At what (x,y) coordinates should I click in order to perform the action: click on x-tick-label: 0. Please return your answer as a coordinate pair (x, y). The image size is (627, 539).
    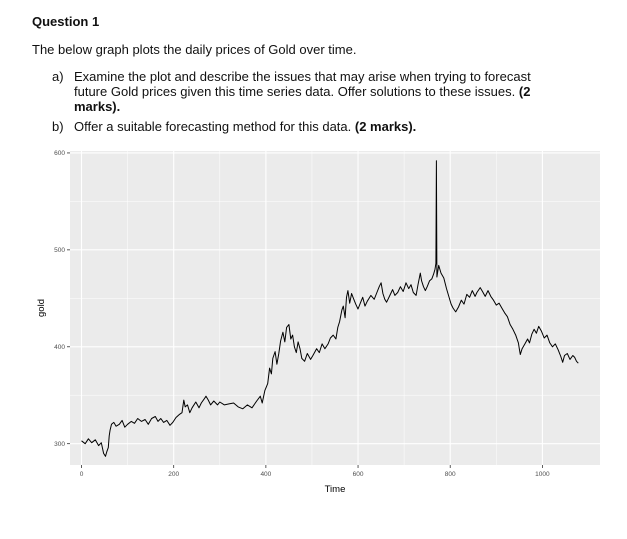
    Looking at the image, I should click on (82, 474).